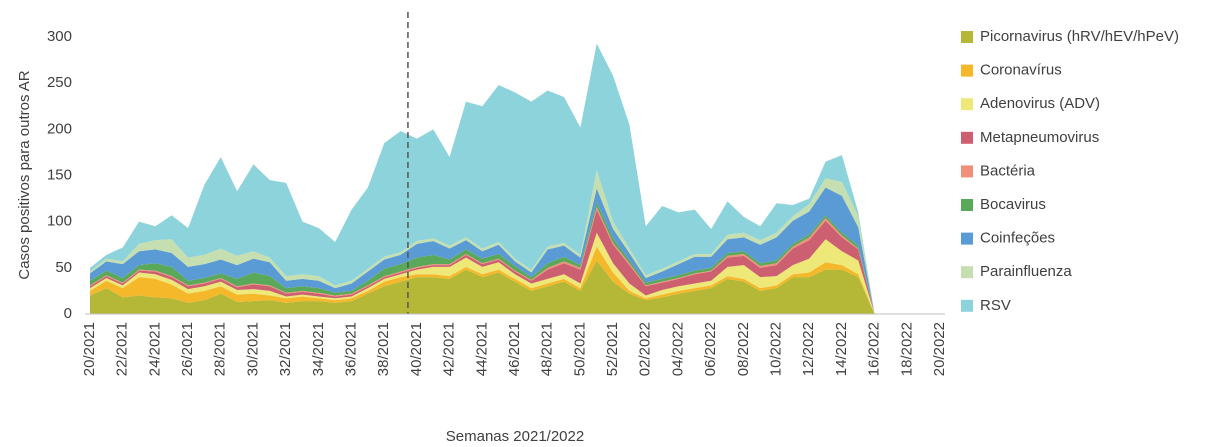 The height and width of the screenshot is (447, 1216). Describe the element at coordinates (579, 349) in the screenshot. I see `x-tick-label: 50/2021` at that location.